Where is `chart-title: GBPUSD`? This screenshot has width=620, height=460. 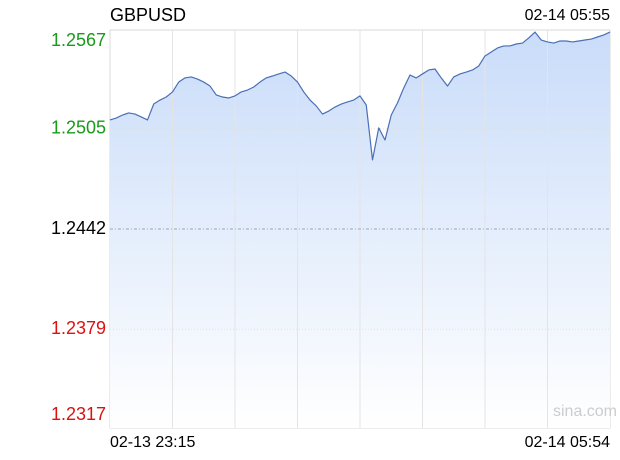 chart-title: GBPUSD is located at coordinates (148, 15).